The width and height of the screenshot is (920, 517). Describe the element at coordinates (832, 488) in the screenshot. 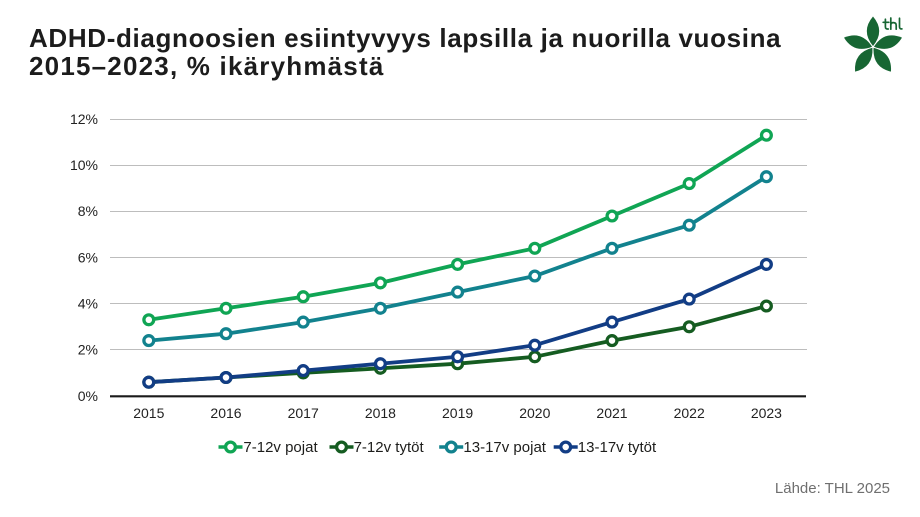

I see `svg-text: Lähde: THL 2025` at that location.